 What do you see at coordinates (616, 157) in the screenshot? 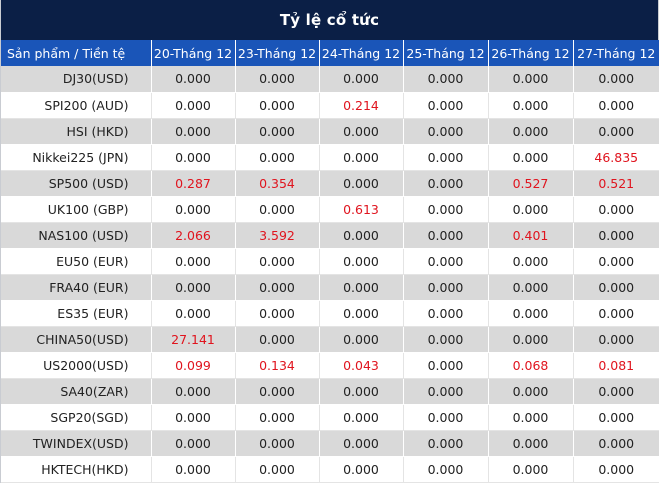
I see `dividend-value-cell: 46.835` at bounding box center [616, 157].